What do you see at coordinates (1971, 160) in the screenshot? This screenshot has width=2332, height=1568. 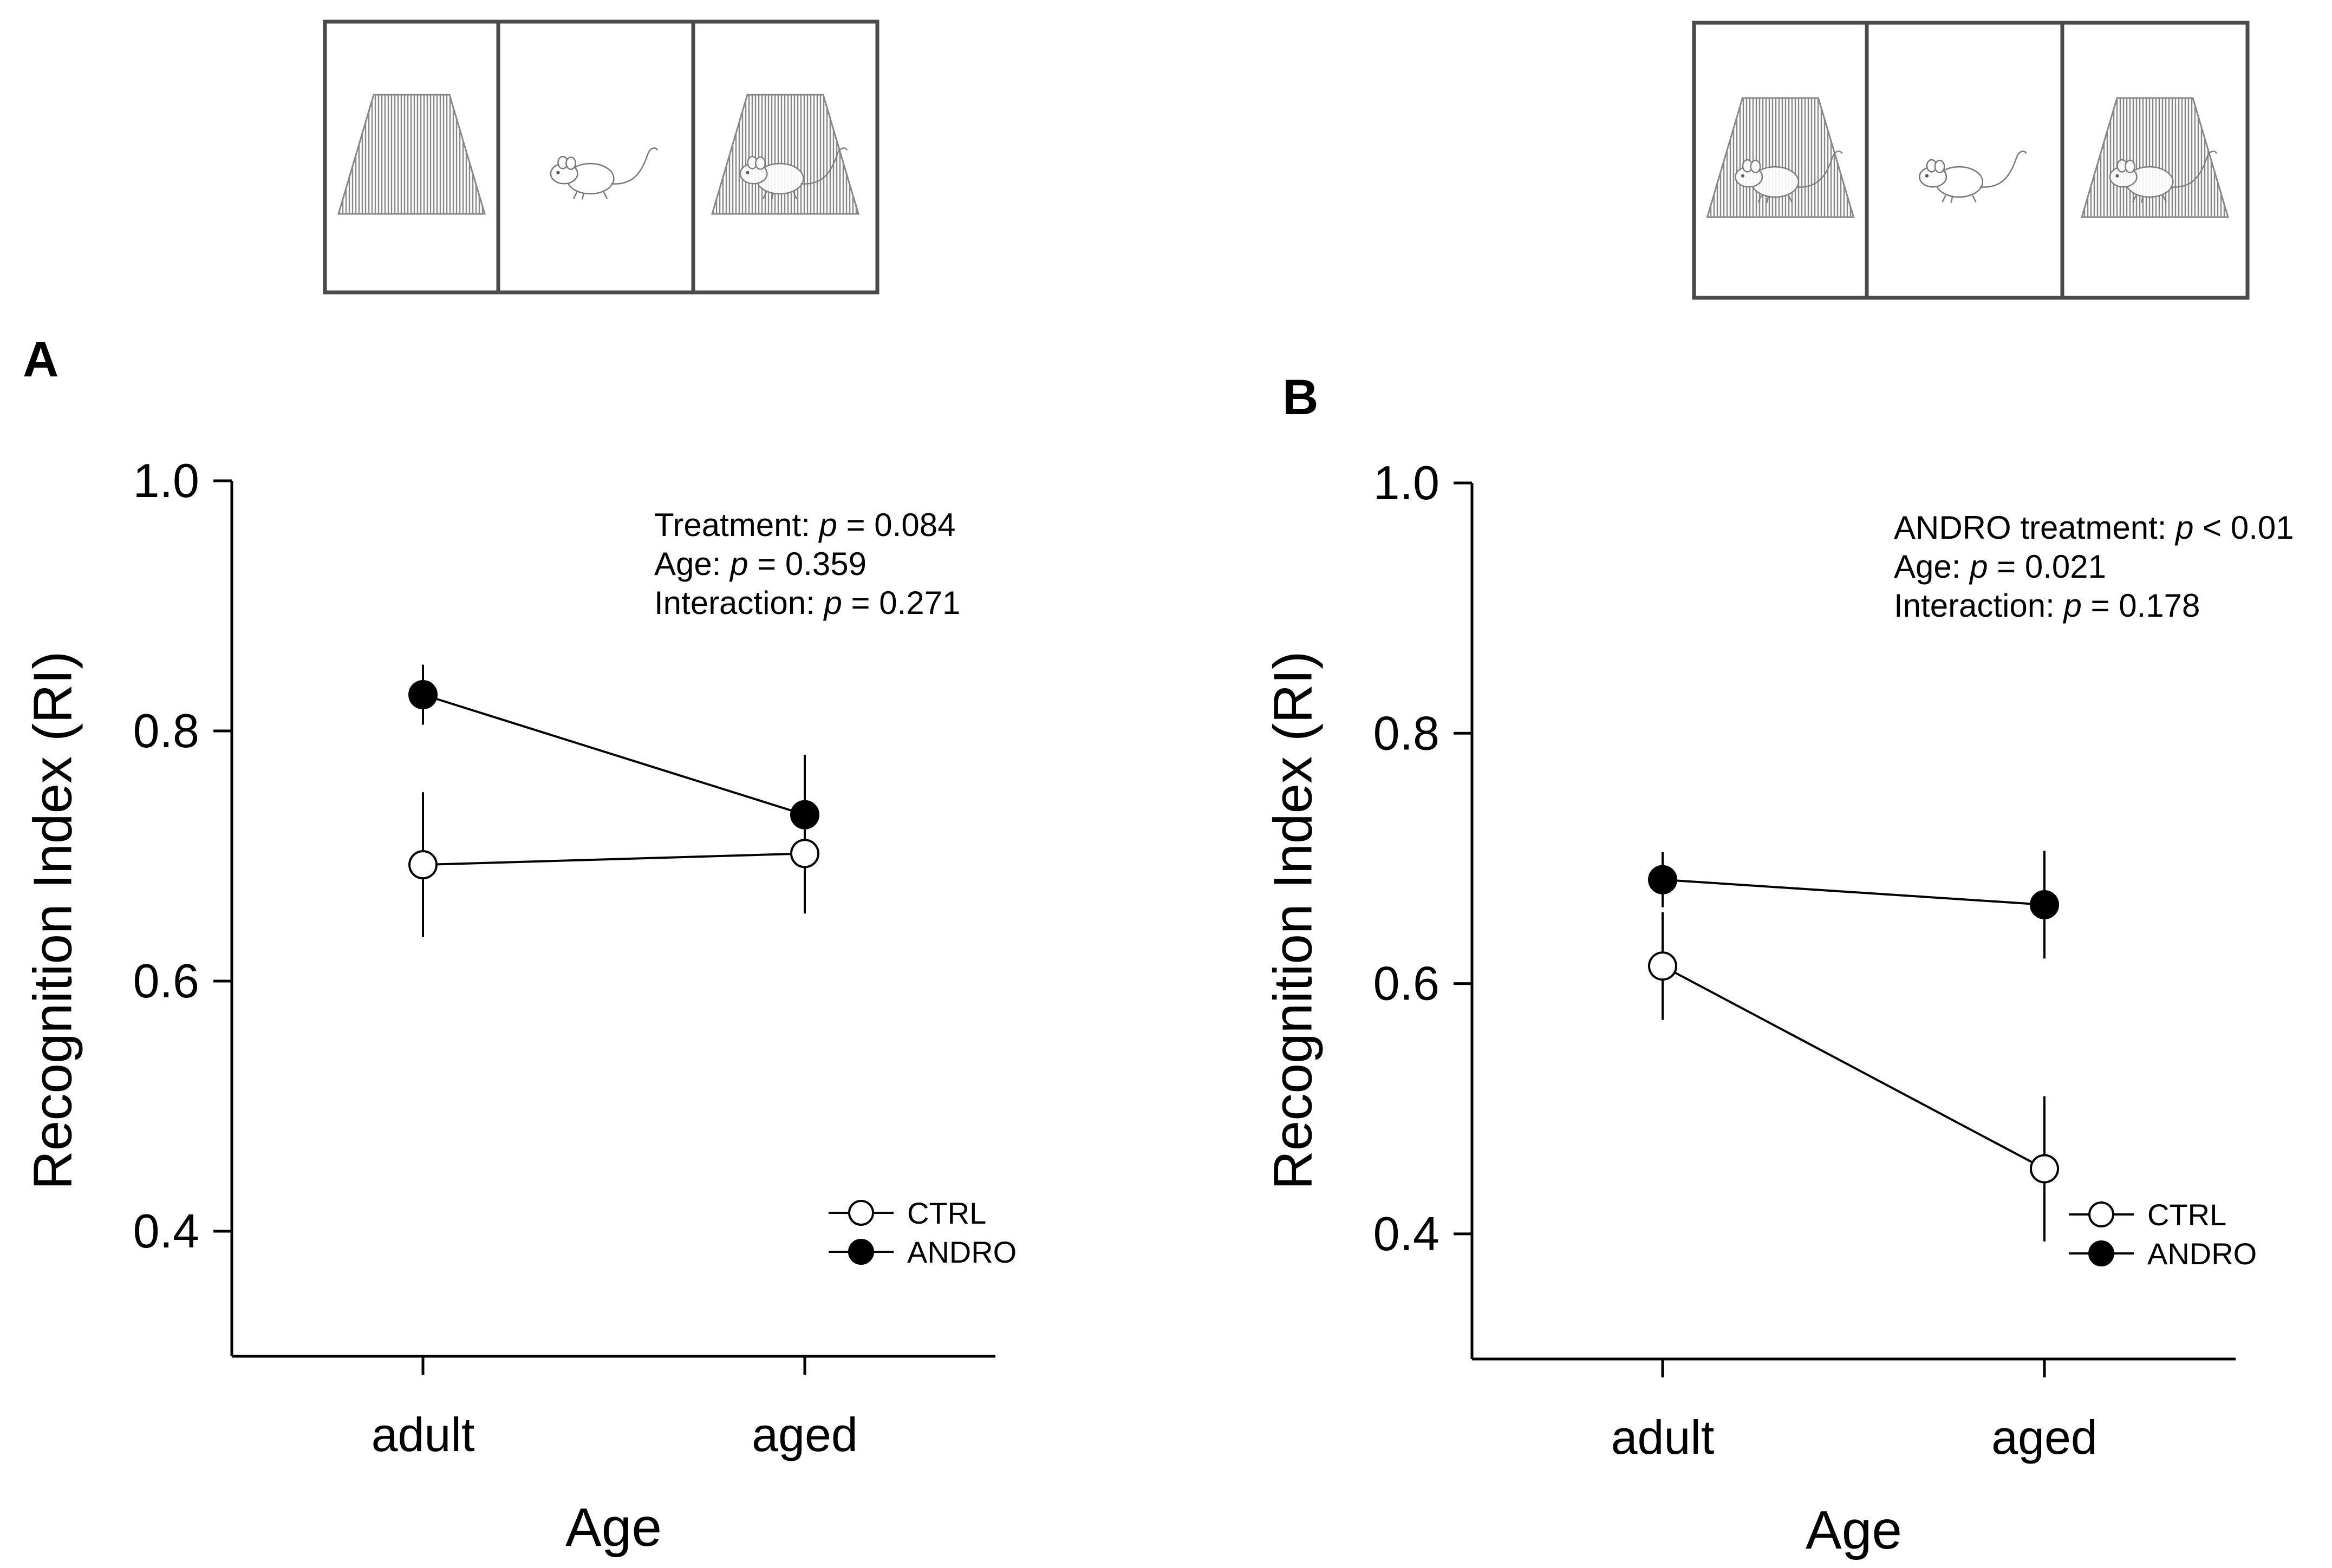 I see `apparatus-panel-b` at bounding box center [1971, 160].